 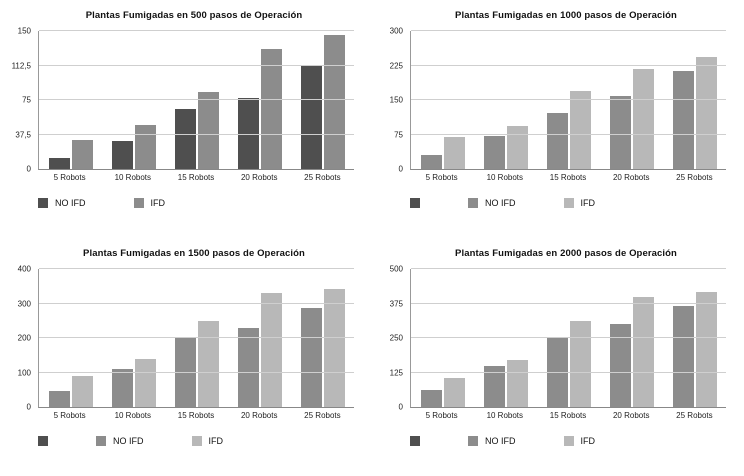 I want to click on y-tick-label: 225, so click(x=396, y=65).